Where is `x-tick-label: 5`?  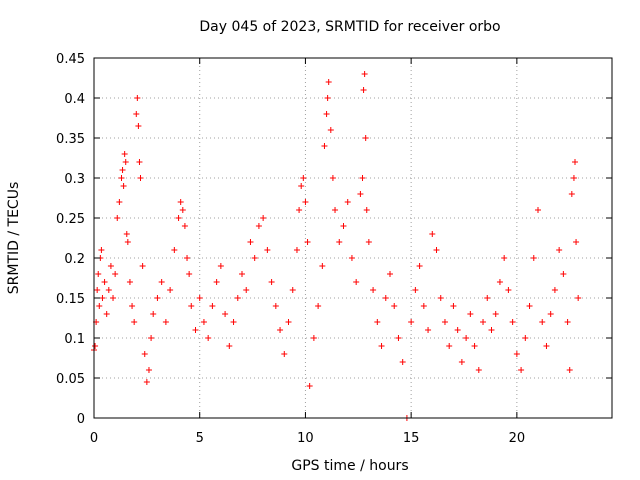
x-tick-label: 5 is located at coordinates (200, 438).